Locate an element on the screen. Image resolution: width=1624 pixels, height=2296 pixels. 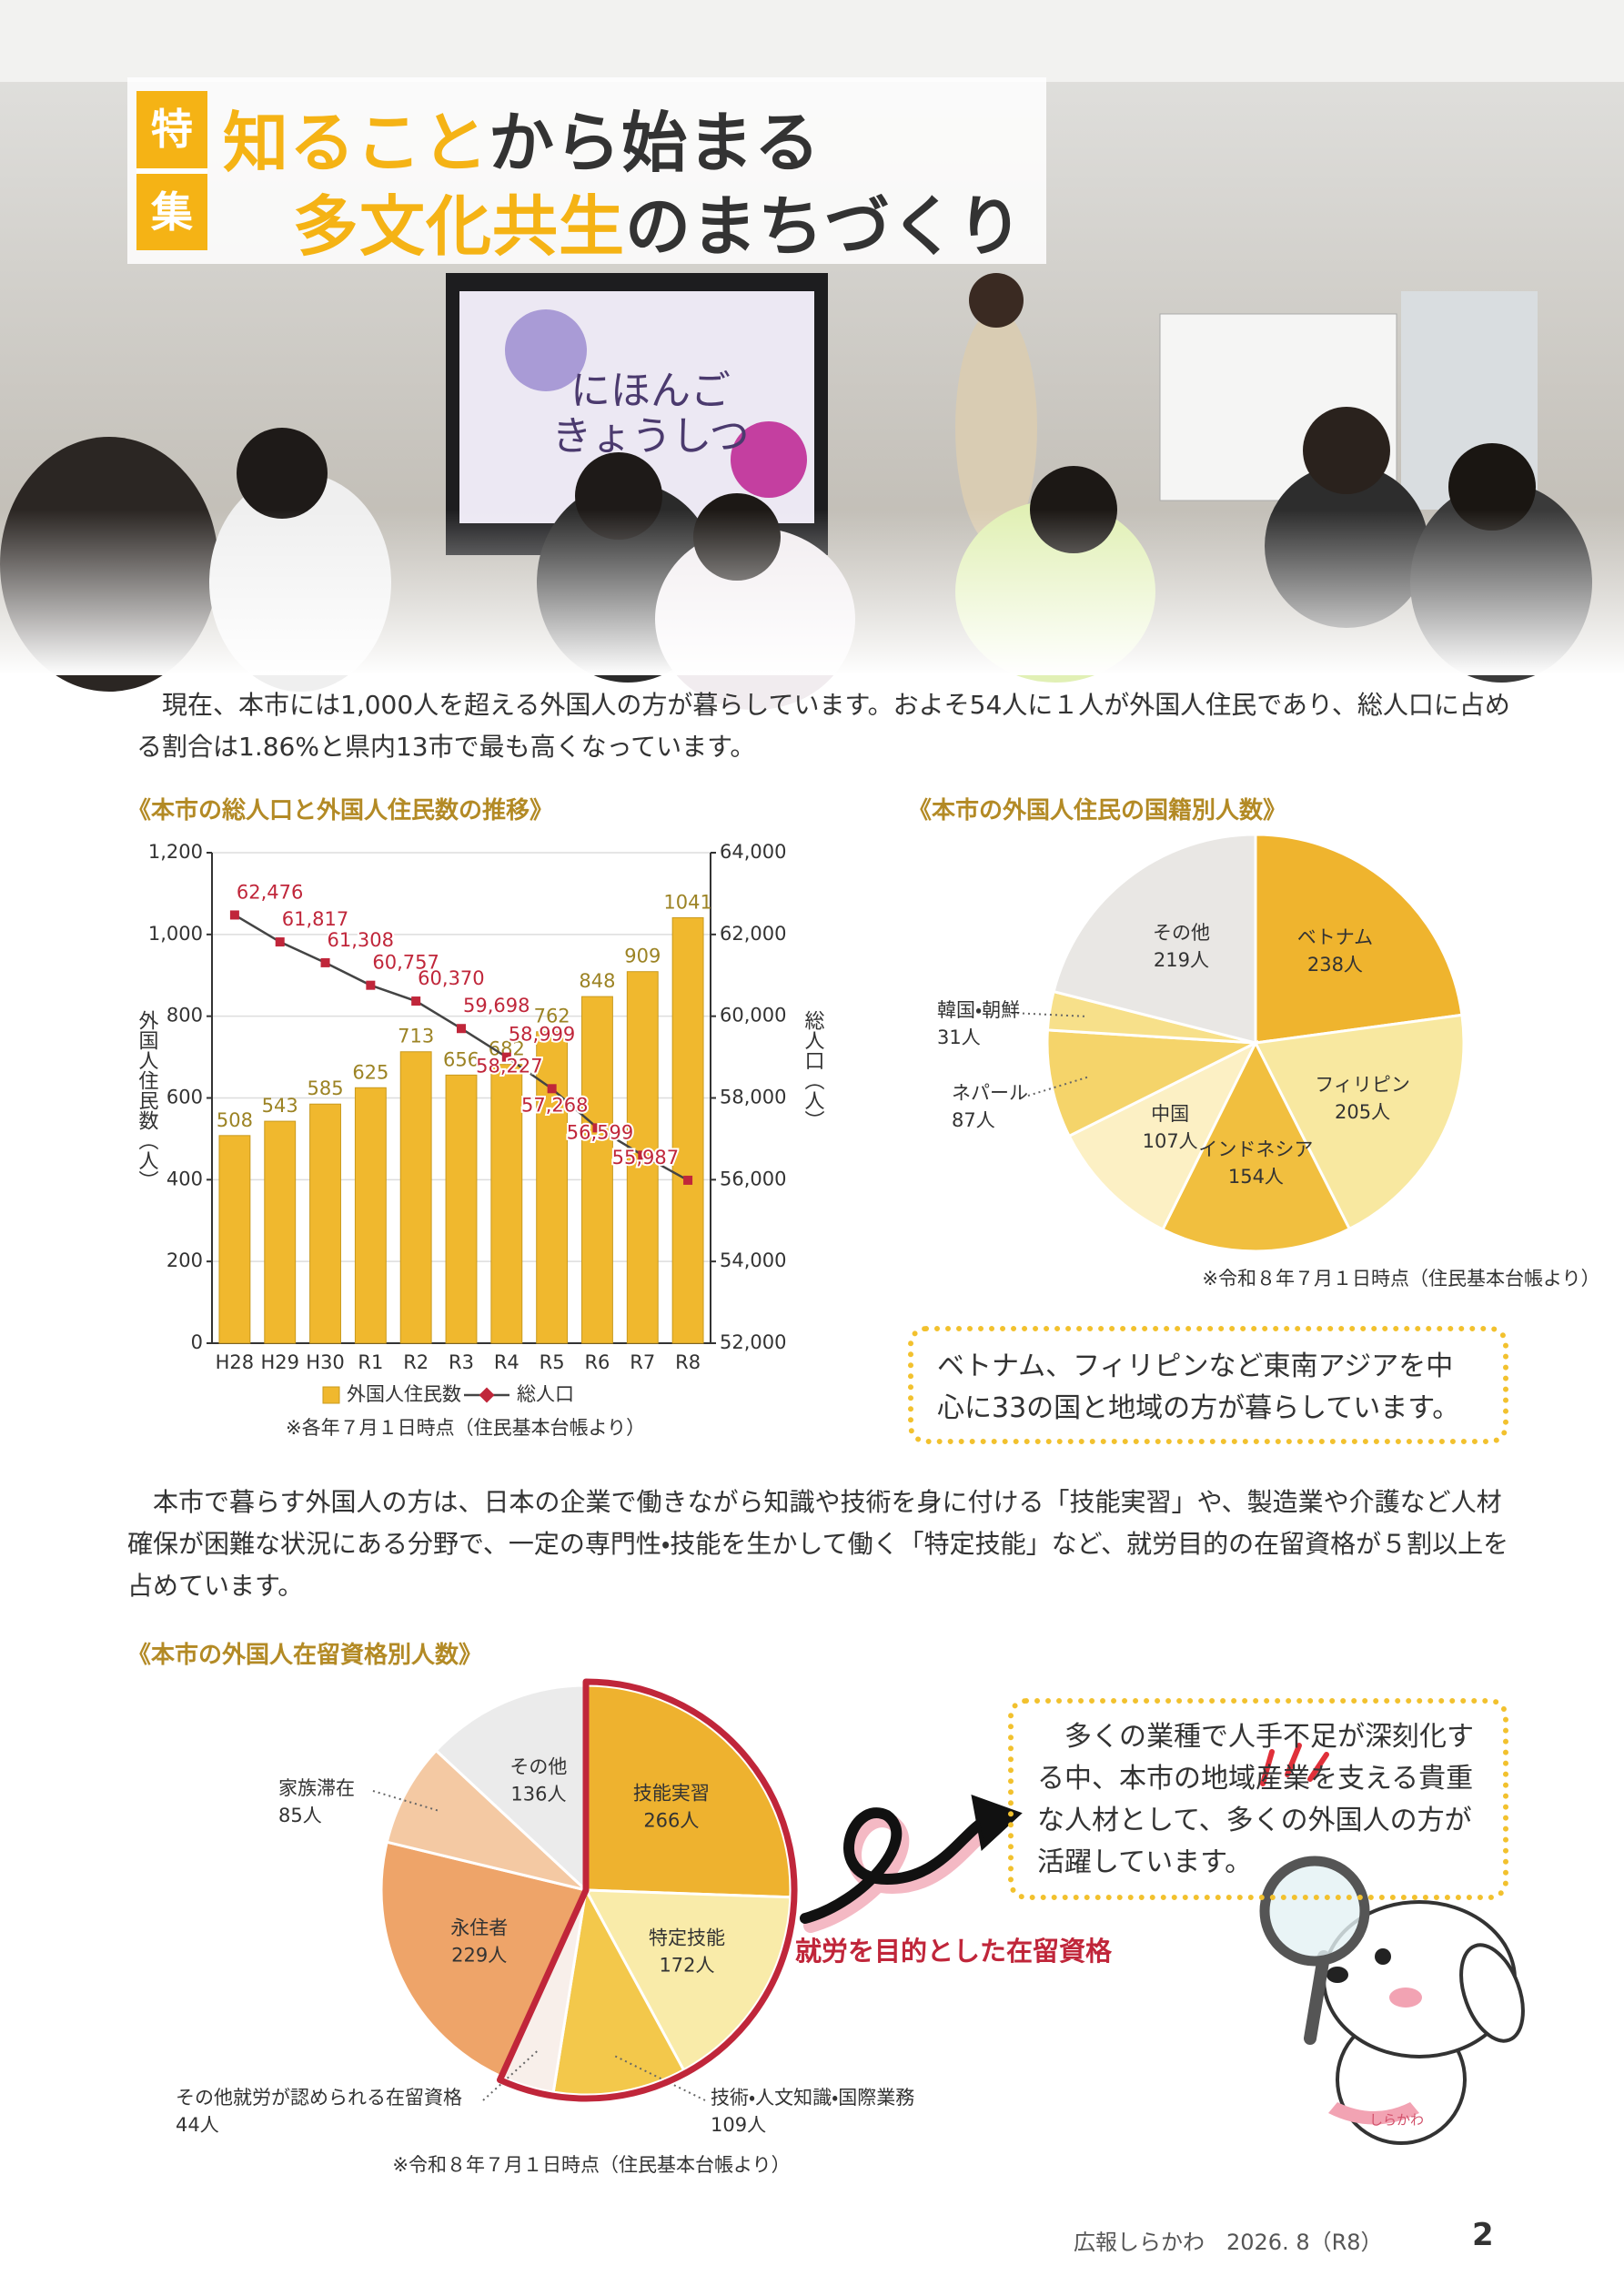
slice-label: 永住者 is located at coordinates (479, 1928).